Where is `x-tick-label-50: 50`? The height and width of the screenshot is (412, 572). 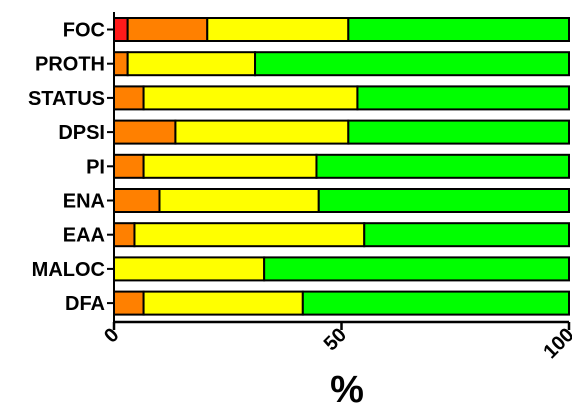
x-tick-label-50: 50 is located at coordinates (335, 339).